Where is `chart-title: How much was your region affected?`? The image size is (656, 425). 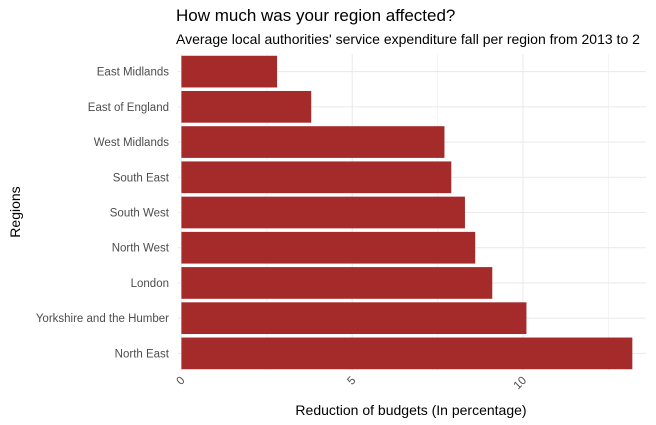
chart-title: How much was your region affected? is located at coordinates (316, 15).